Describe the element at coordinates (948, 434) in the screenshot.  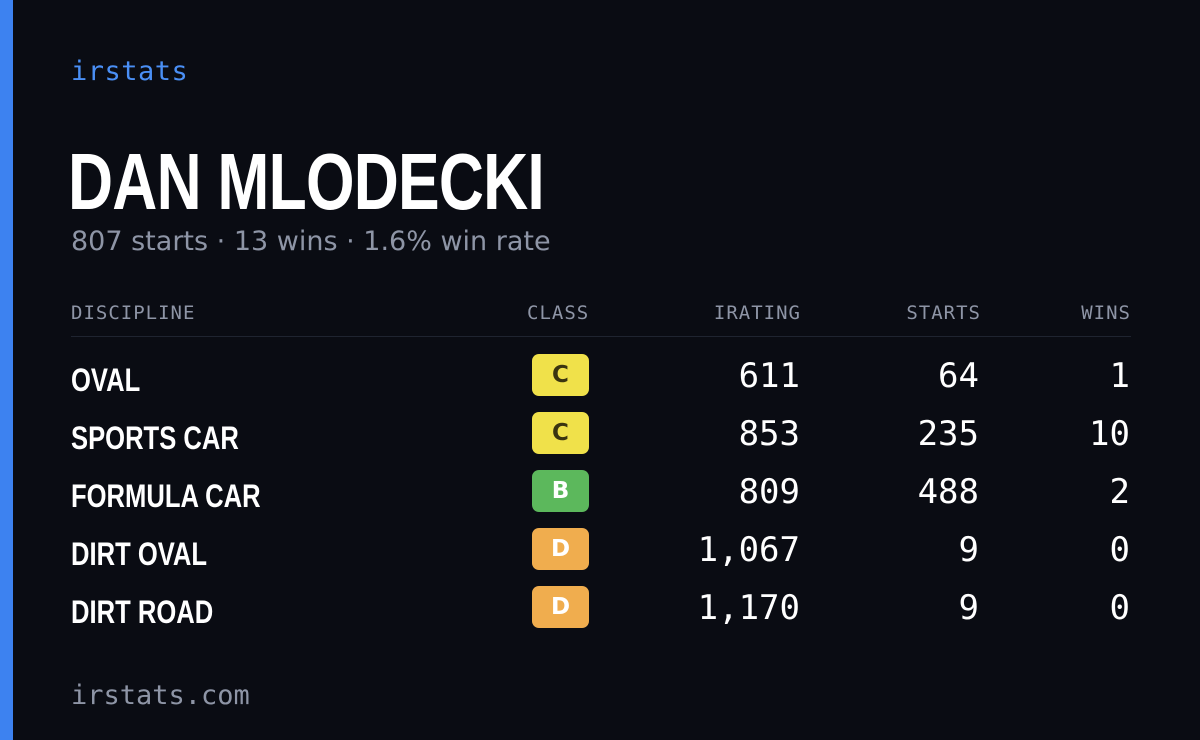
I see `starts-value: 235` at that location.